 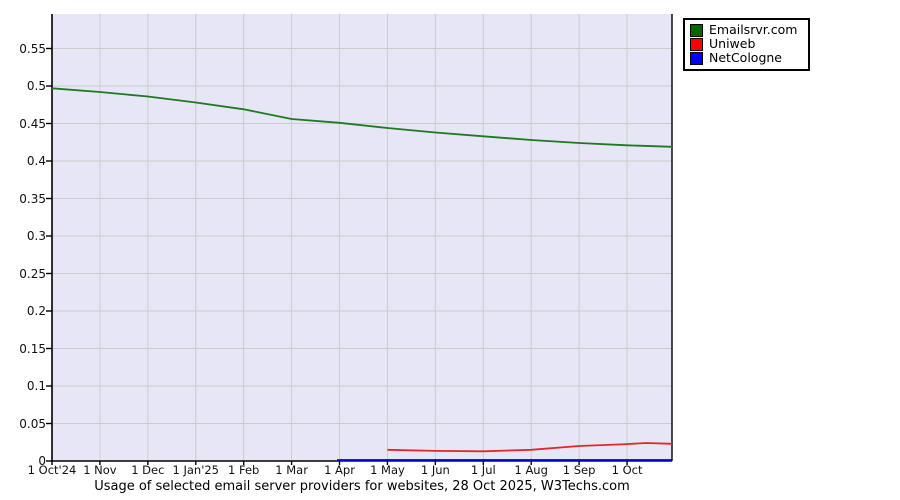 I want to click on y-axis-label: 0.4, so click(x=36, y=161).